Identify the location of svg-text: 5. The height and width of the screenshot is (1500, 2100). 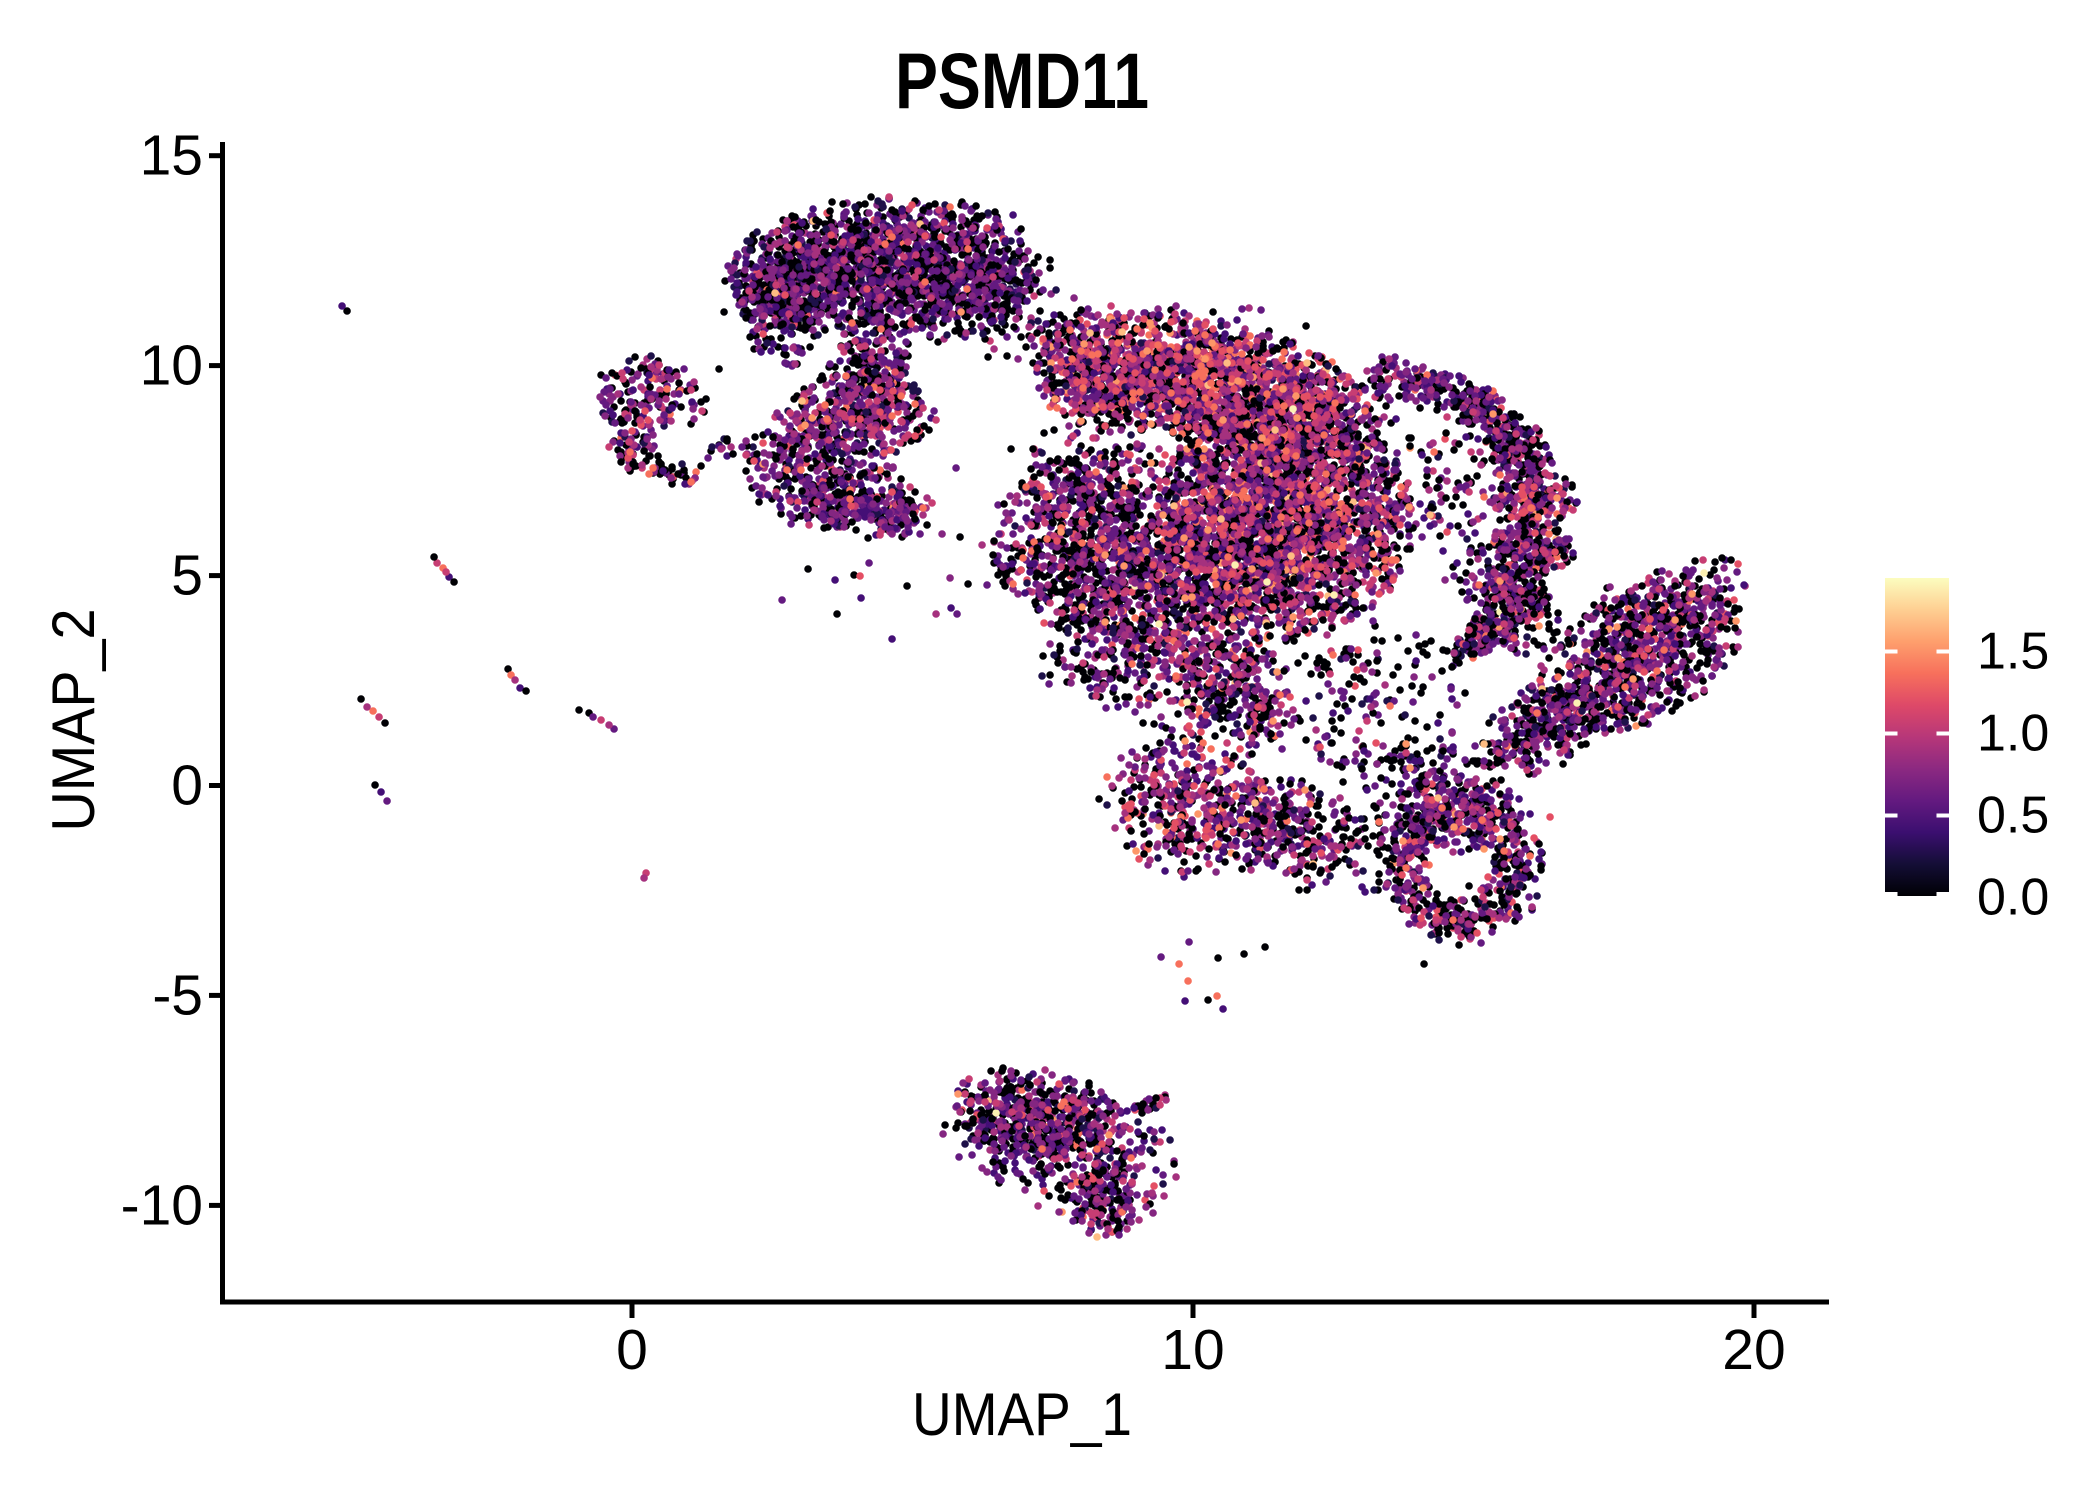
(187, 576).